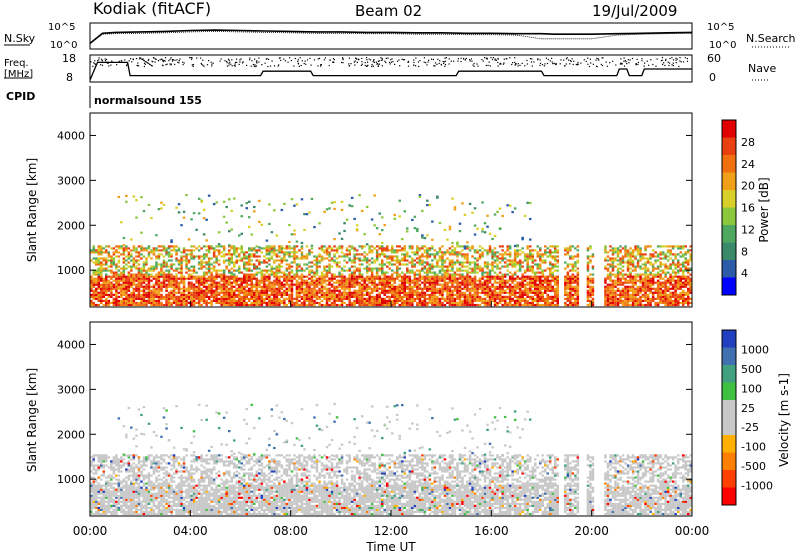 This screenshot has height=554, width=800. What do you see at coordinates (722, 45) in the screenshot?
I see `noise-right-tick-bottom: 10^0` at bounding box center [722, 45].